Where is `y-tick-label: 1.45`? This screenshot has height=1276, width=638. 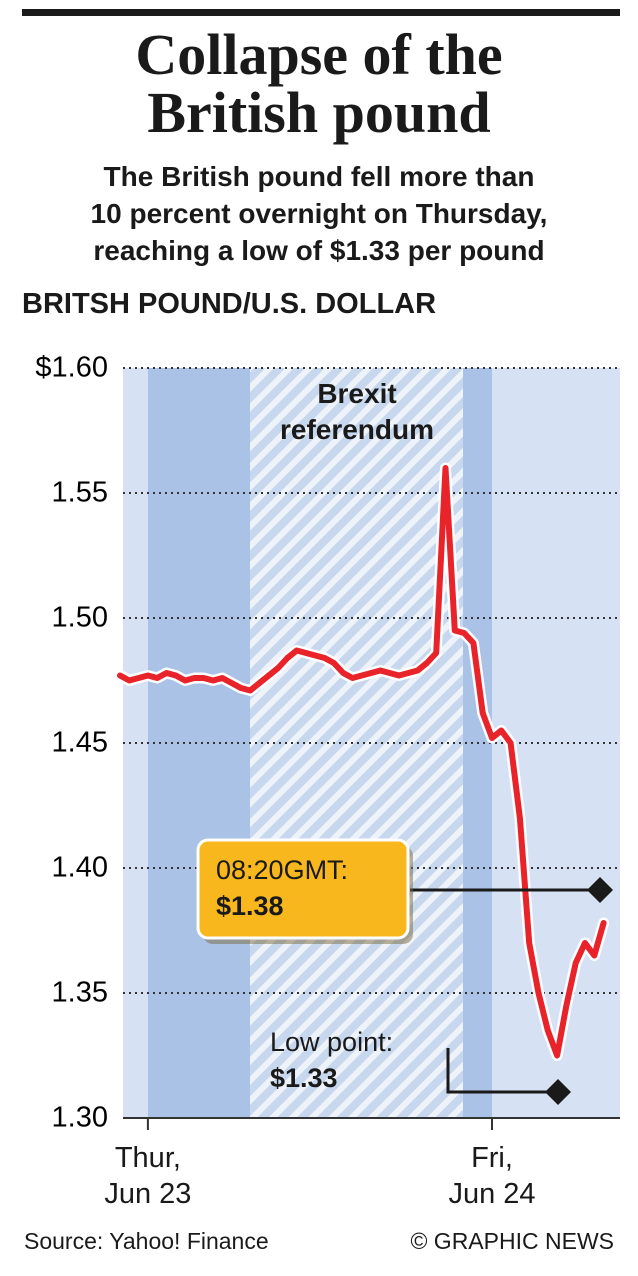 y-tick-label: 1.45 is located at coordinates (79, 742).